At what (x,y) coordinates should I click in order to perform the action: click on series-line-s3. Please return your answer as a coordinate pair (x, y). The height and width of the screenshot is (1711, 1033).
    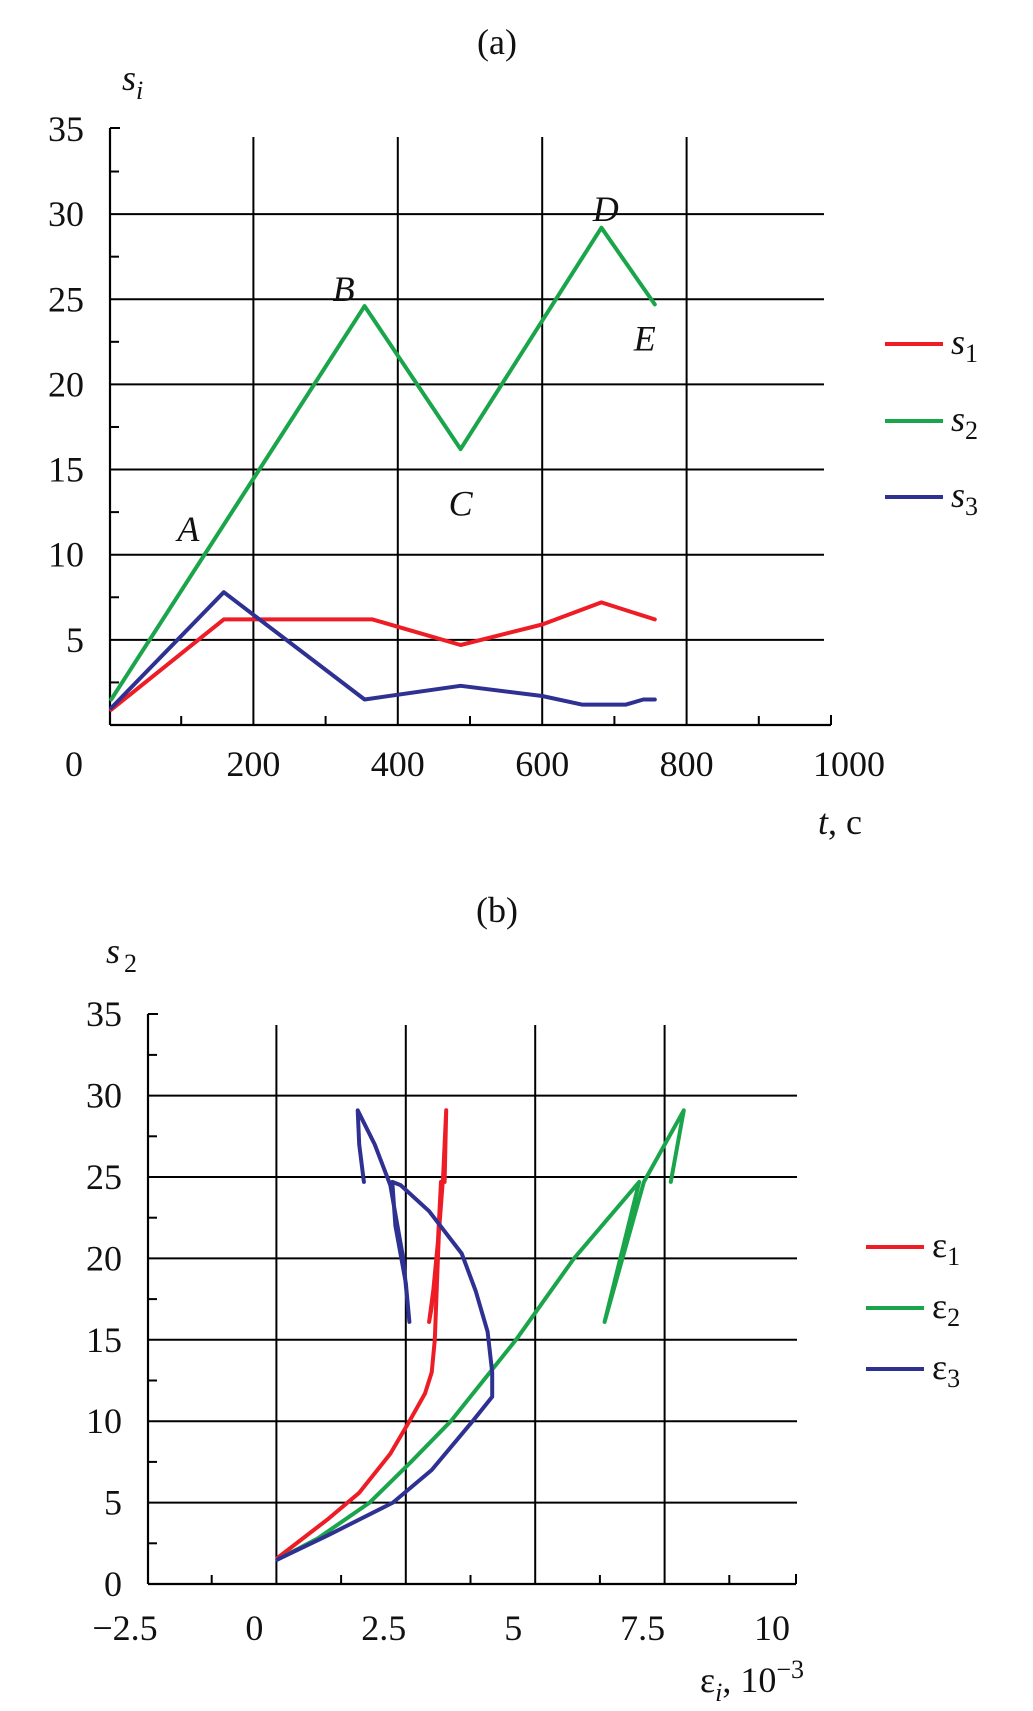
    Looking at the image, I should click on (383, 650).